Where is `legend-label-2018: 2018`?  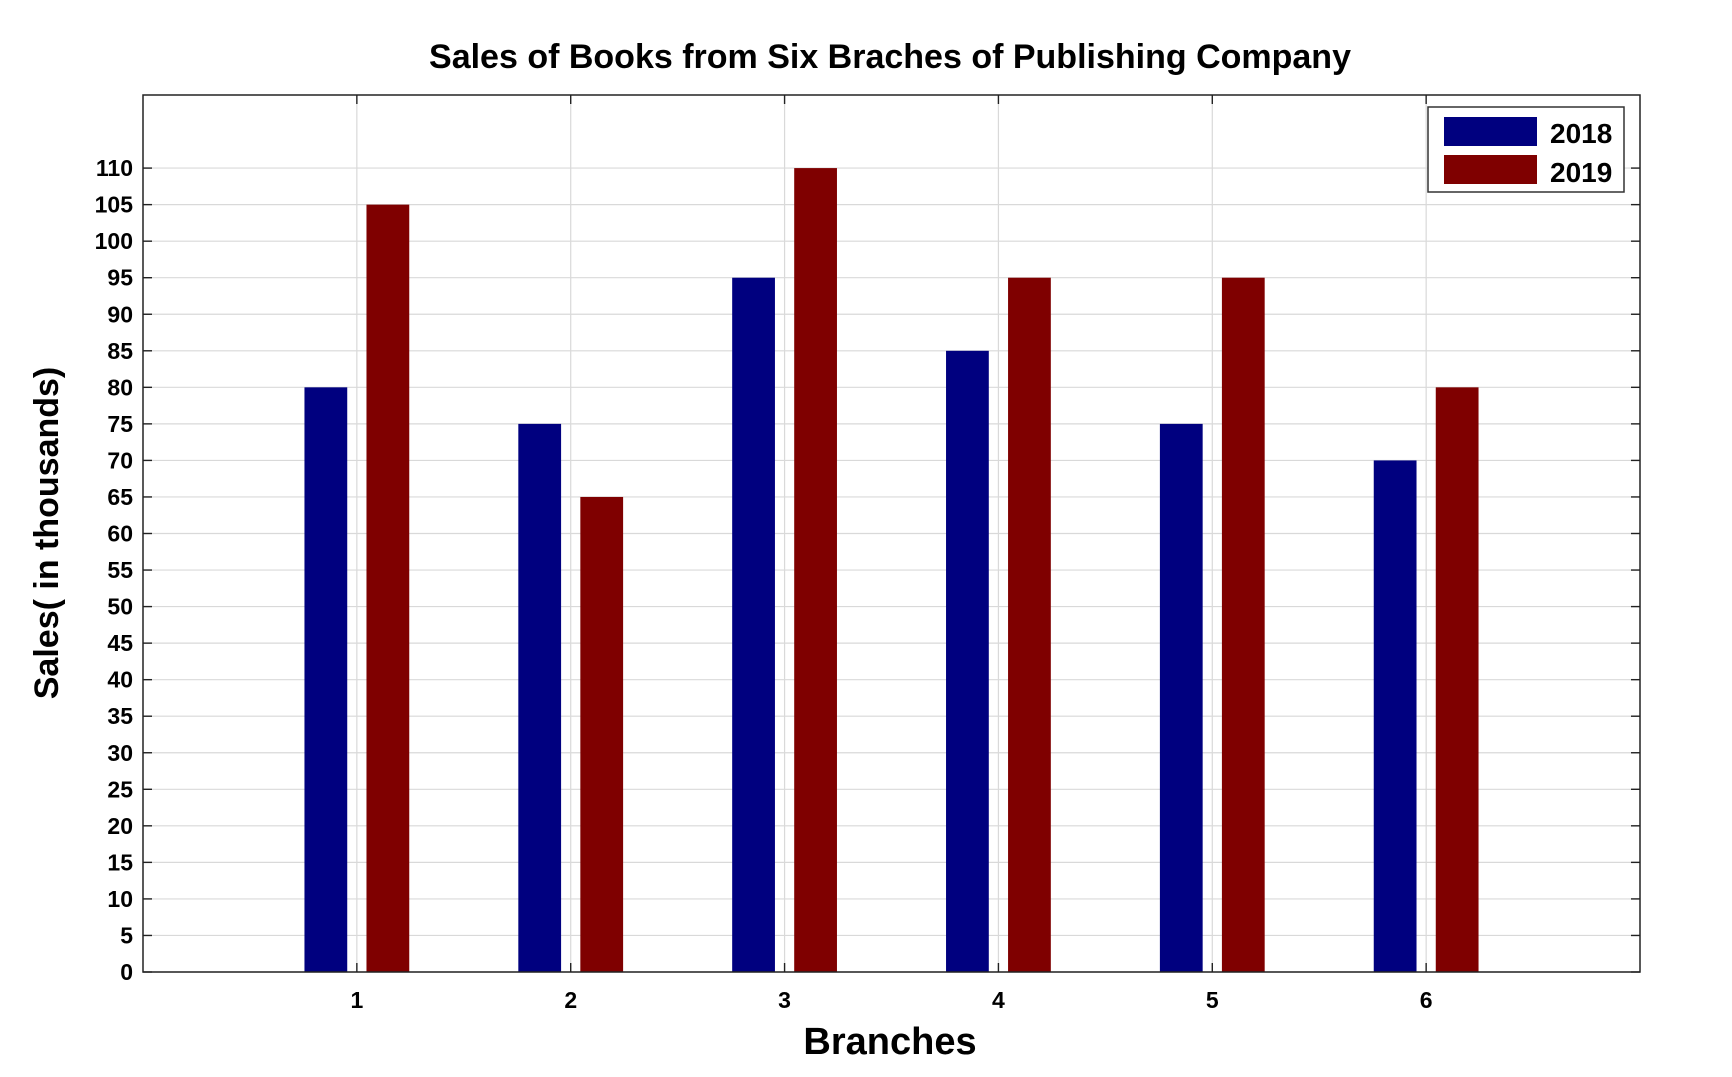 legend-label-2018: 2018 is located at coordinates (1581, 133).